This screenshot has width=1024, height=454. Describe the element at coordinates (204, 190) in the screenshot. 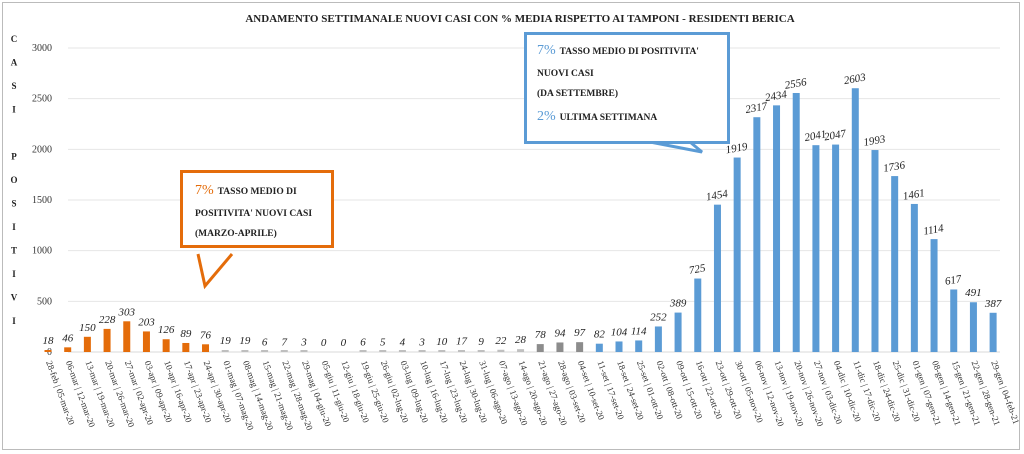

I see `callout-spring-pct: 7%` at that location.